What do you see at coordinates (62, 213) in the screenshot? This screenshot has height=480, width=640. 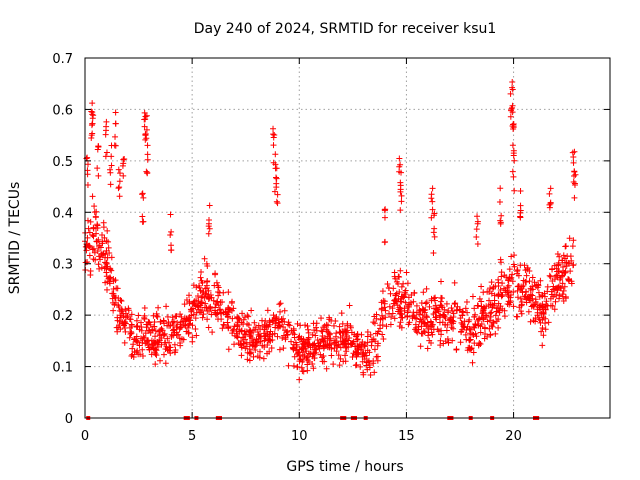 I see `y-tick-label: 0.4` at bounding box center [62, 213].